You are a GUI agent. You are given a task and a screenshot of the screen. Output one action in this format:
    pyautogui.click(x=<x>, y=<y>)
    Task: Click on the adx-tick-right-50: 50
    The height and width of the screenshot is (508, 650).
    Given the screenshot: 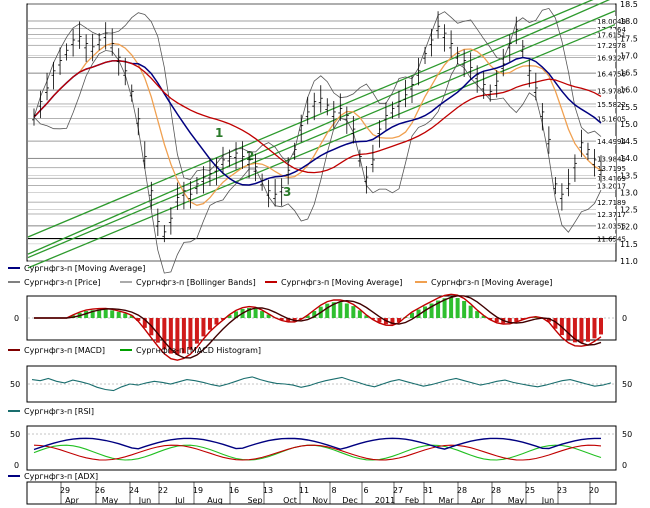 What is the action you would take?
    pyautogui.click(x=627, y=434)
    